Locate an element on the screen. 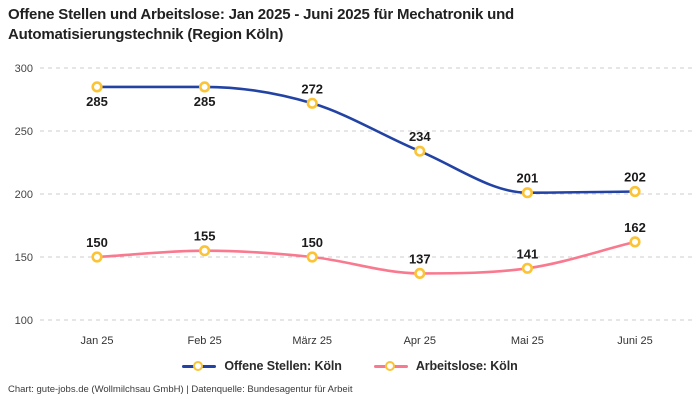  data-point-label: 141 is located at coordinates (528, 253).